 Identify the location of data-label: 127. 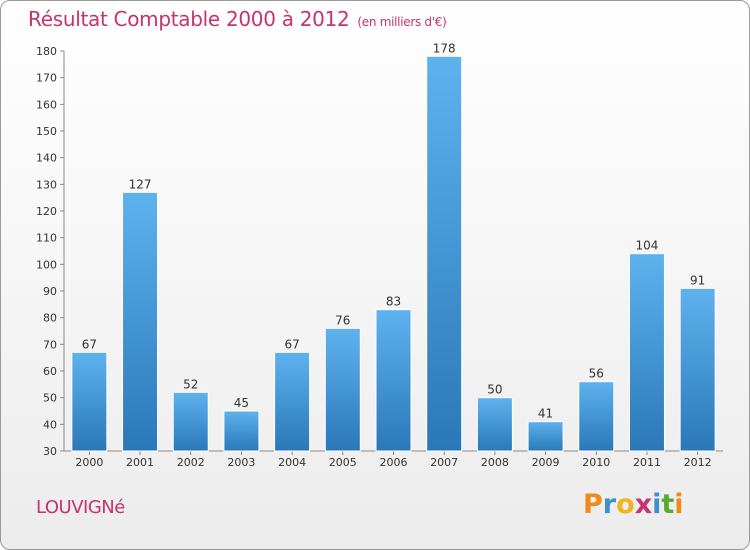
(140, 184).